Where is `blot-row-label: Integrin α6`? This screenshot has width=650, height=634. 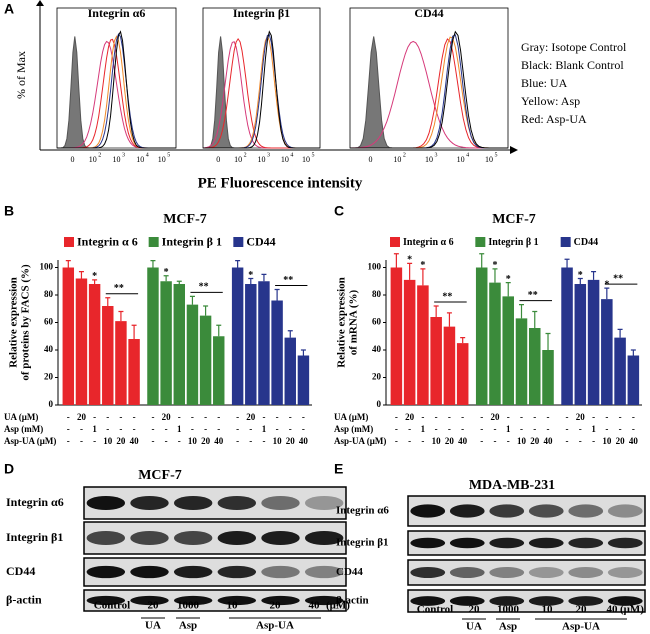
blot-row-label: Integrin α6 is located at coordinates (362, 511).